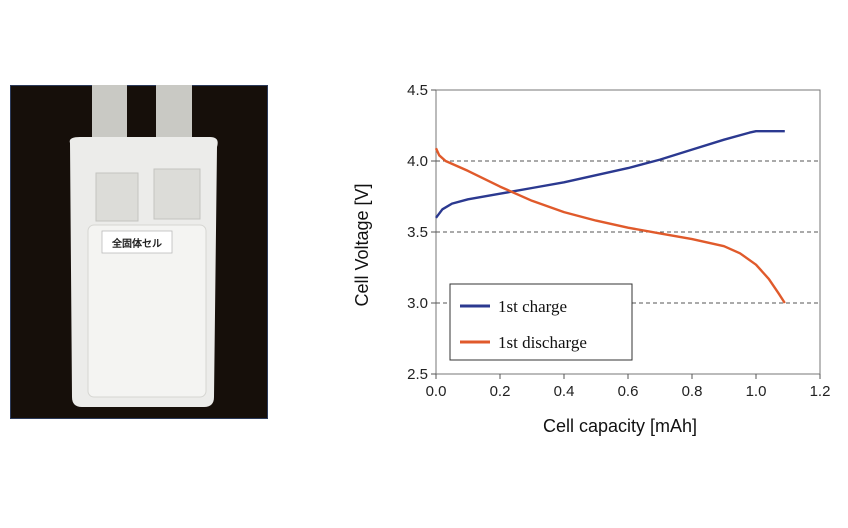  Describe the element at coordinates (417, 90) in the screenshot. I see `y-tick-label: 4.5` at that location.